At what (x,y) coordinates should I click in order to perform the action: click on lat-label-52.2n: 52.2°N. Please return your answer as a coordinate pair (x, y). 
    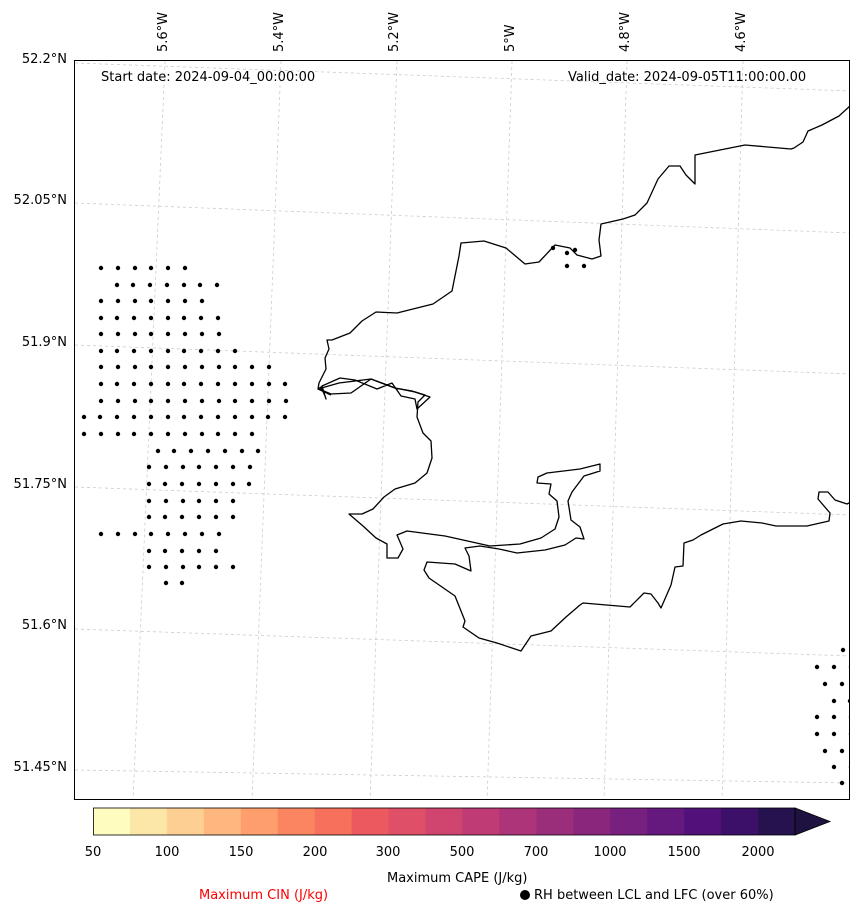
    Looking at the image, I should click on (44, 59).